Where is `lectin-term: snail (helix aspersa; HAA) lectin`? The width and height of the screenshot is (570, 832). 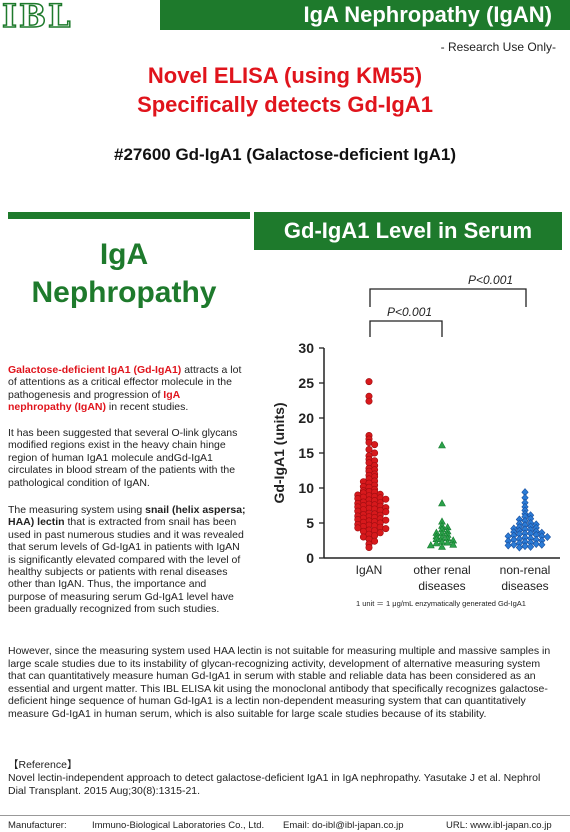
lectin-term: snail (helix aspersa; HAA) lectin is located at coordinates (127, 516).